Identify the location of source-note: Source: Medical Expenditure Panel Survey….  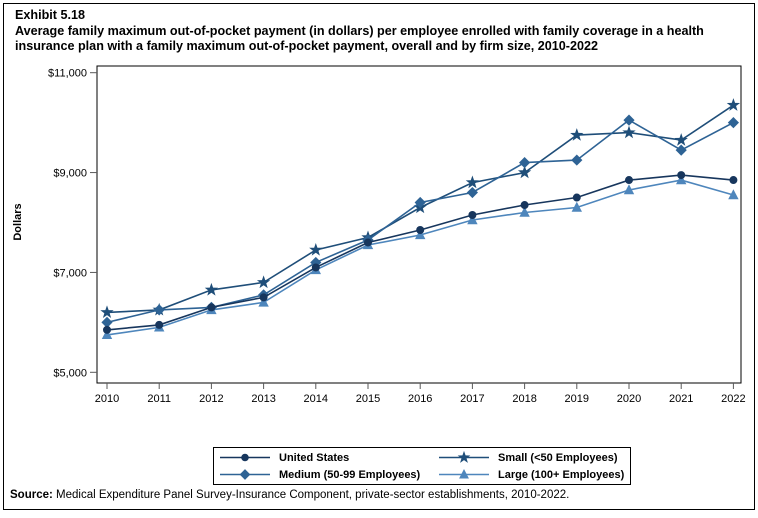
(289, 495).